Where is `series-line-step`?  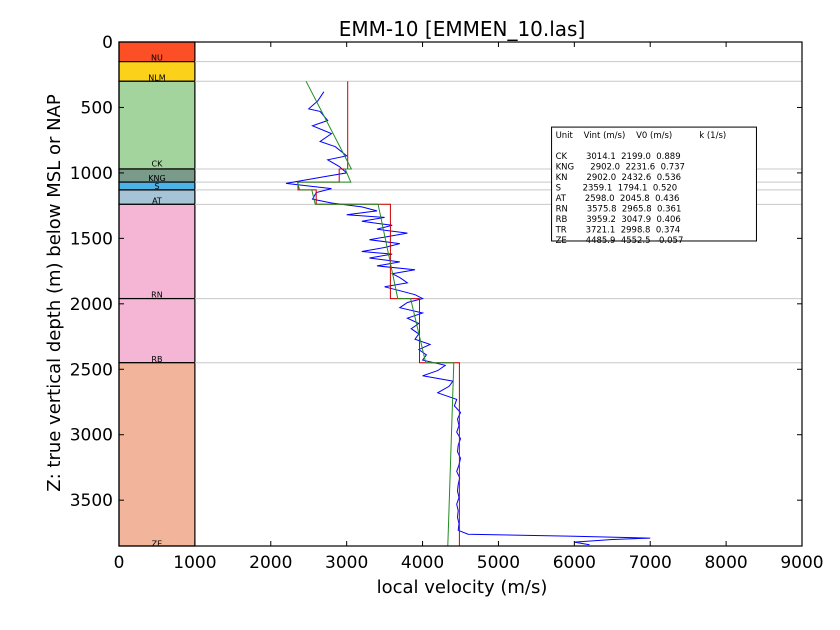 series-line-step is located at coordinates (378, 313).